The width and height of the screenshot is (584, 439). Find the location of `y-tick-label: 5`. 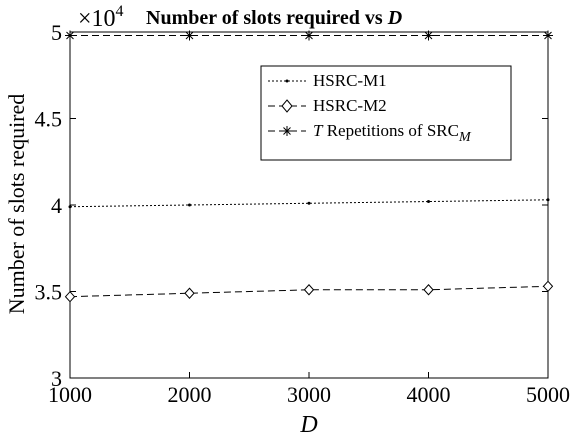

y-tick-label: 5 is located at coordinates (56, 32).